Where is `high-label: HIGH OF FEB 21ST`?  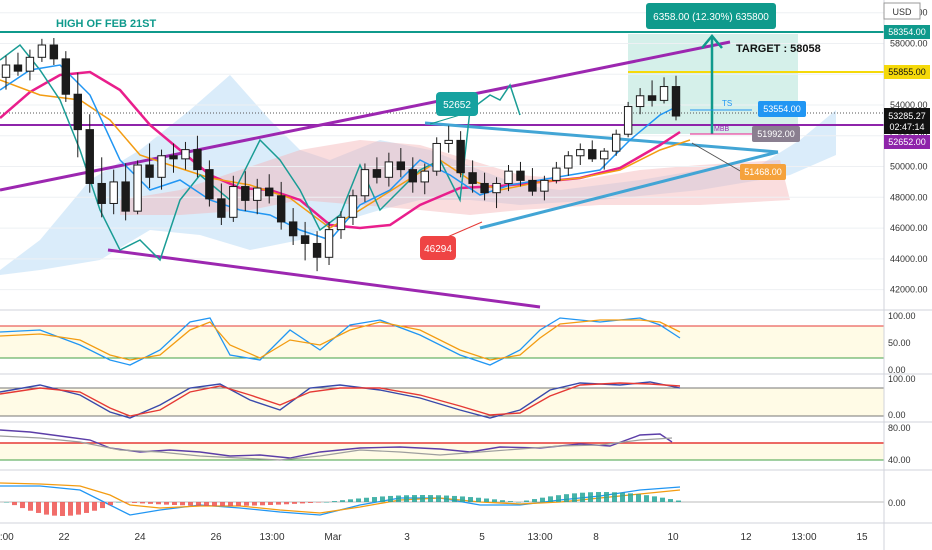
high-label: HIGH OF FEB 21ST is located at coordinates (106, 24).